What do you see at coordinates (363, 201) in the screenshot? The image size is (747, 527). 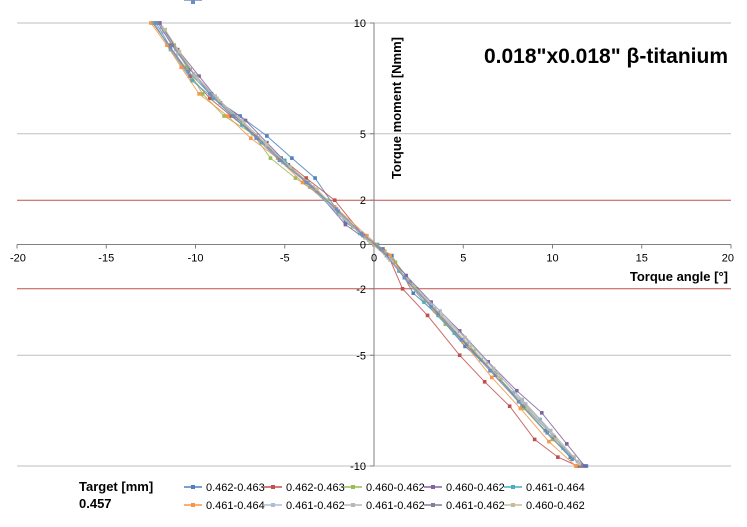 I see `y-tick-label: 2` at bounding box center [363, 201].